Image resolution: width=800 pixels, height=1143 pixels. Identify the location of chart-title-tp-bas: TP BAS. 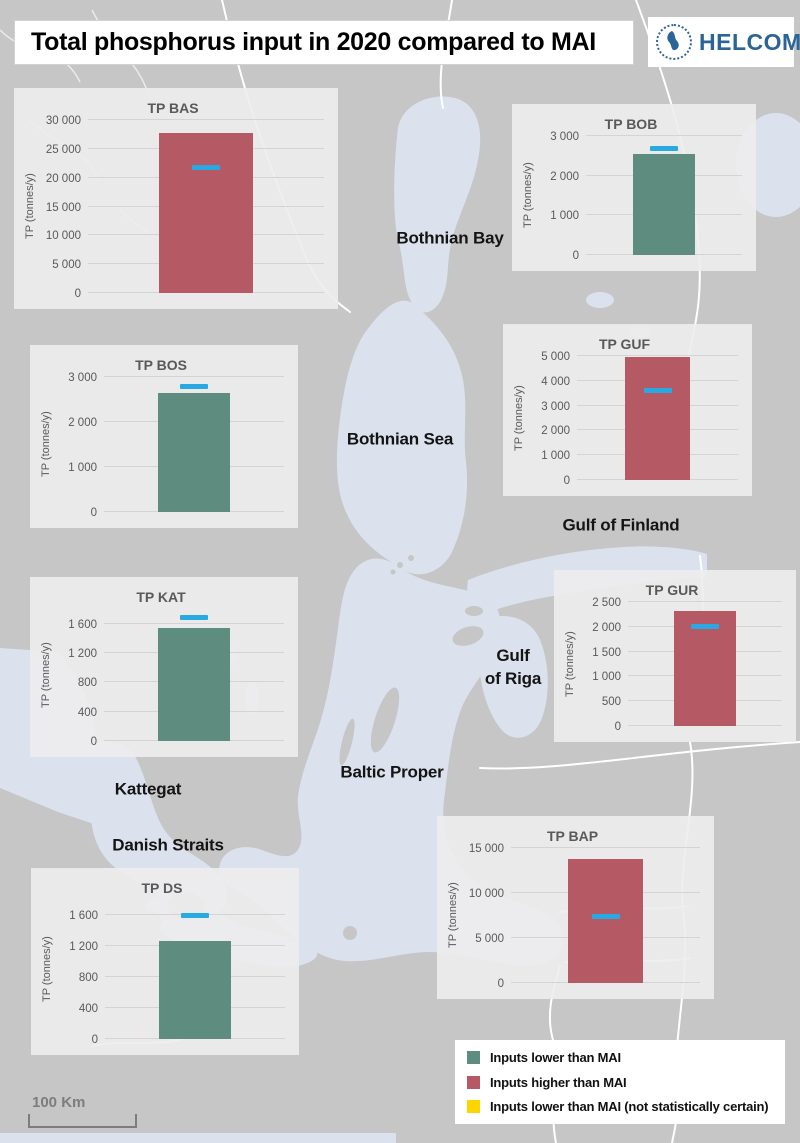
(173, 108).